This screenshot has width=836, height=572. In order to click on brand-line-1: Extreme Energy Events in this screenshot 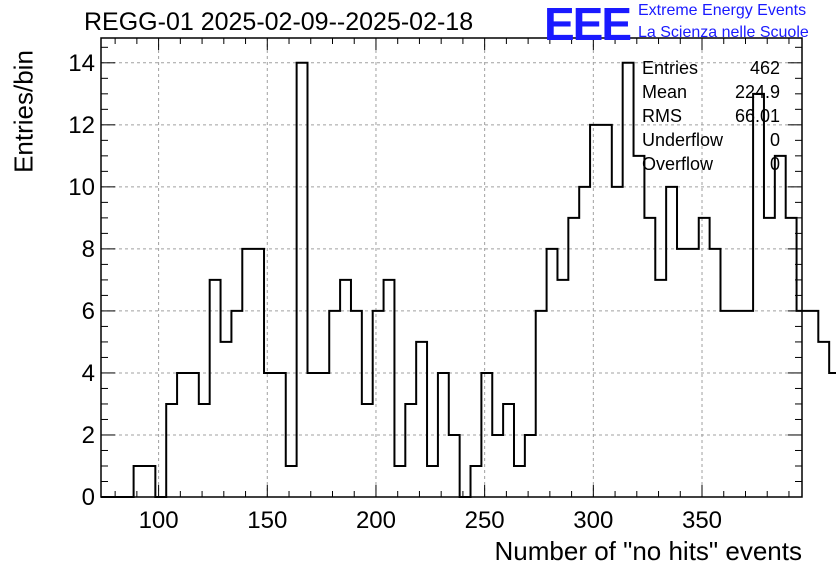, I will do `click(722, 10)`.